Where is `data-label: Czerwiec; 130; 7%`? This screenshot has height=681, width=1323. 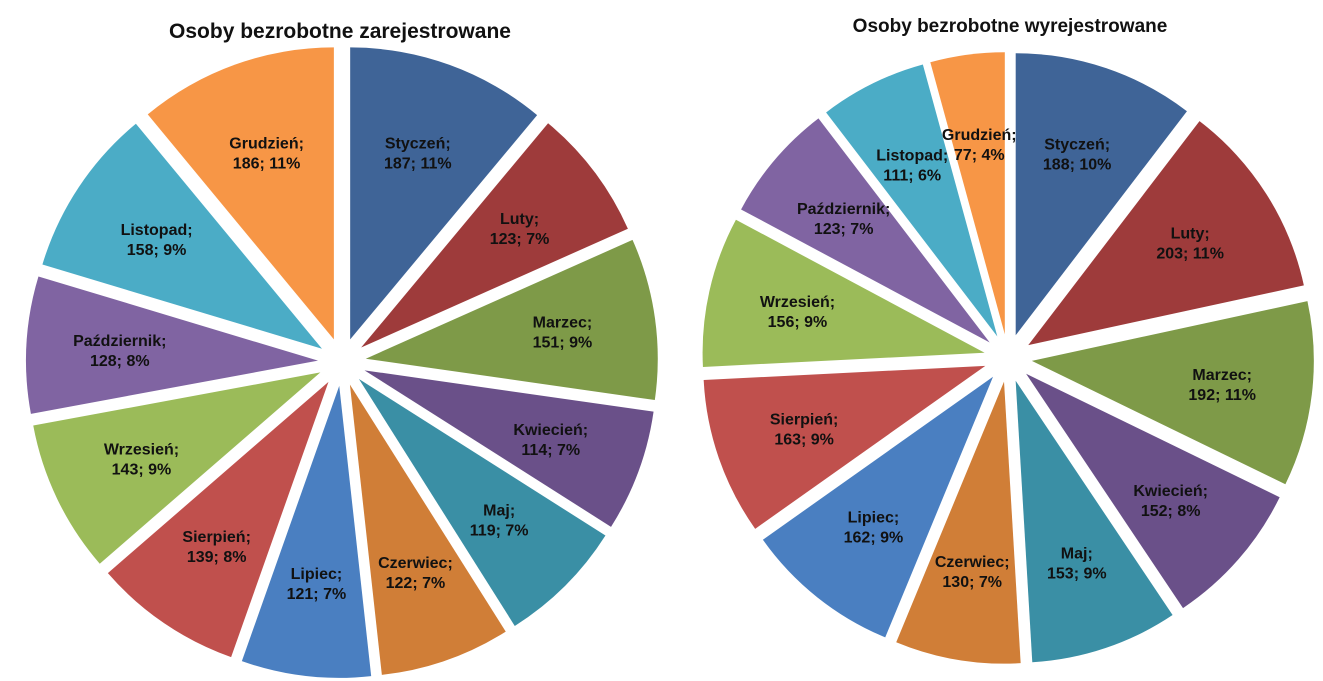
data-label: Czerwiec; 130; 7% is located at coordinates (972, 572).